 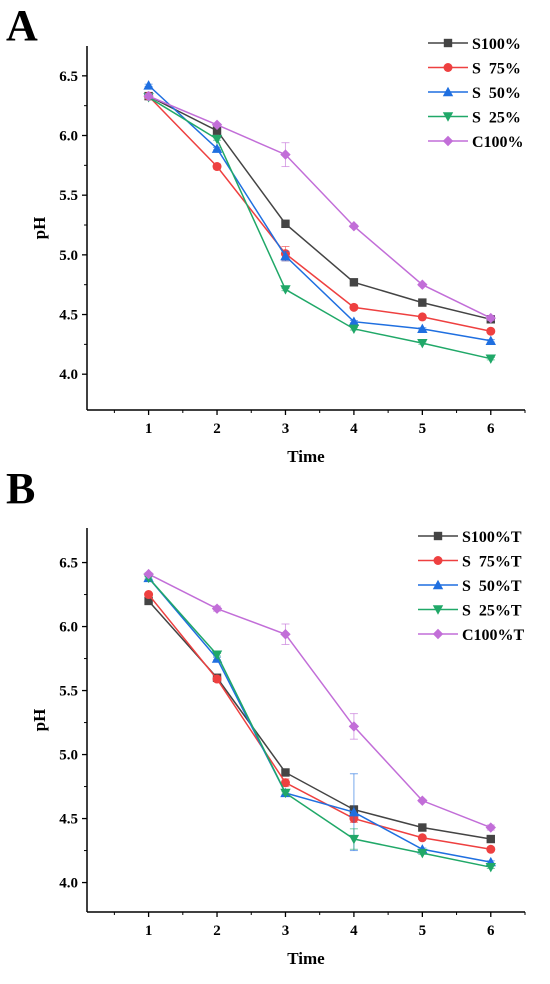 I want to click on x-tick-label: 2, so click(x=217, y=429).